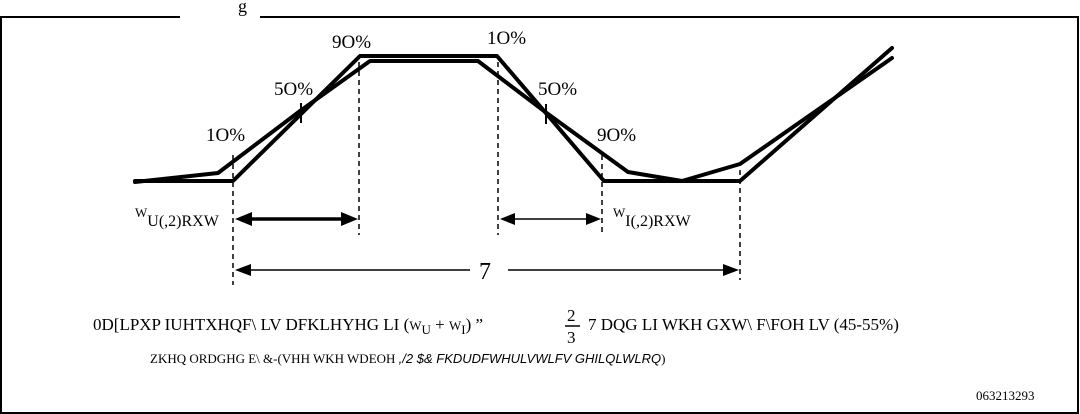 This screenshot has height=414, width=1080. What do you see at coordinates (571, 315) in the screenshot?
I see `fraction-numerator: 2` at bounding box center [571, 315].